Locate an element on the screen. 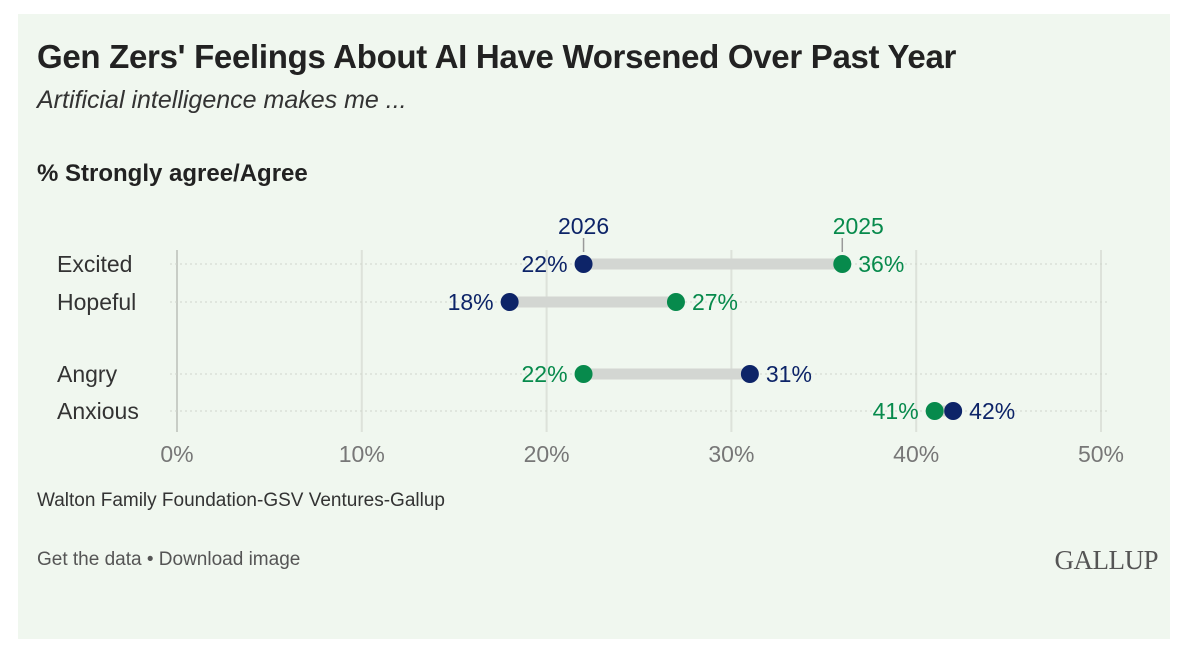  x-tick-label: 10% is located at coordinates (362, 454).